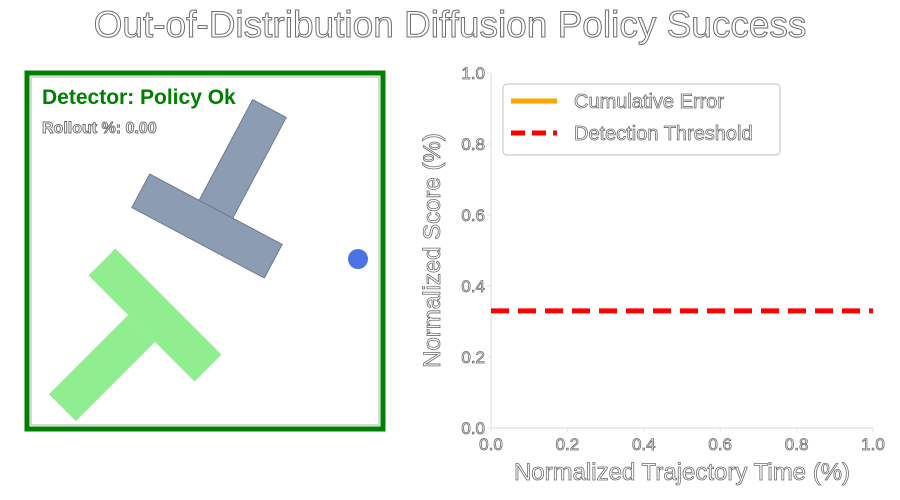  I want to click on legend-box, so click(641, 119).